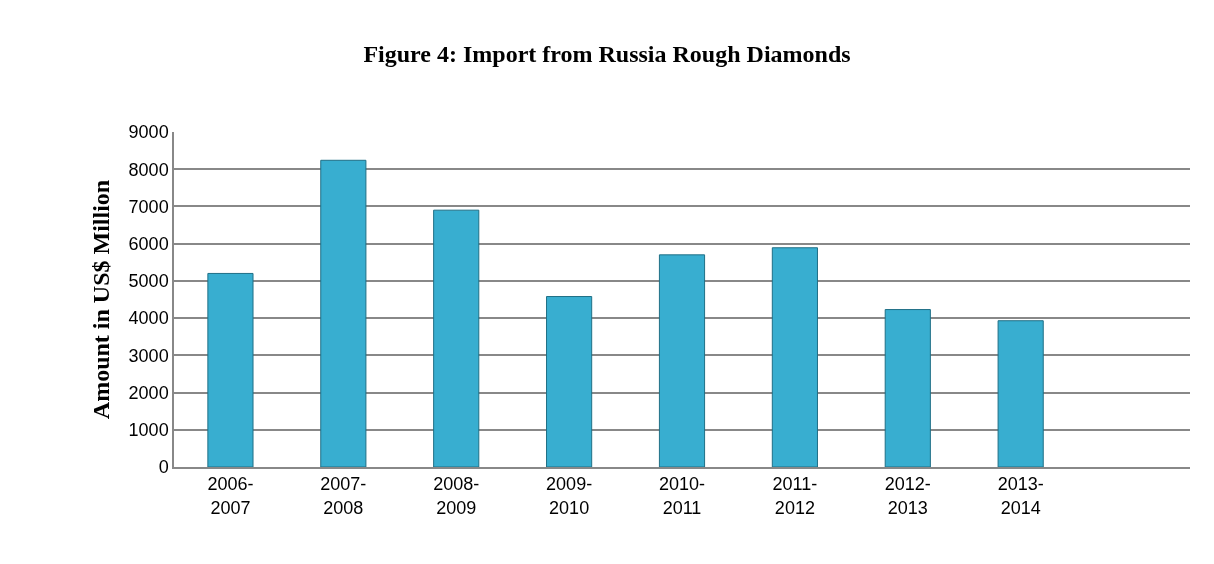  Describe the element at coordinates (343, 496) in the screenshot. I see `x-tick-label: 2007-2008` at that location.